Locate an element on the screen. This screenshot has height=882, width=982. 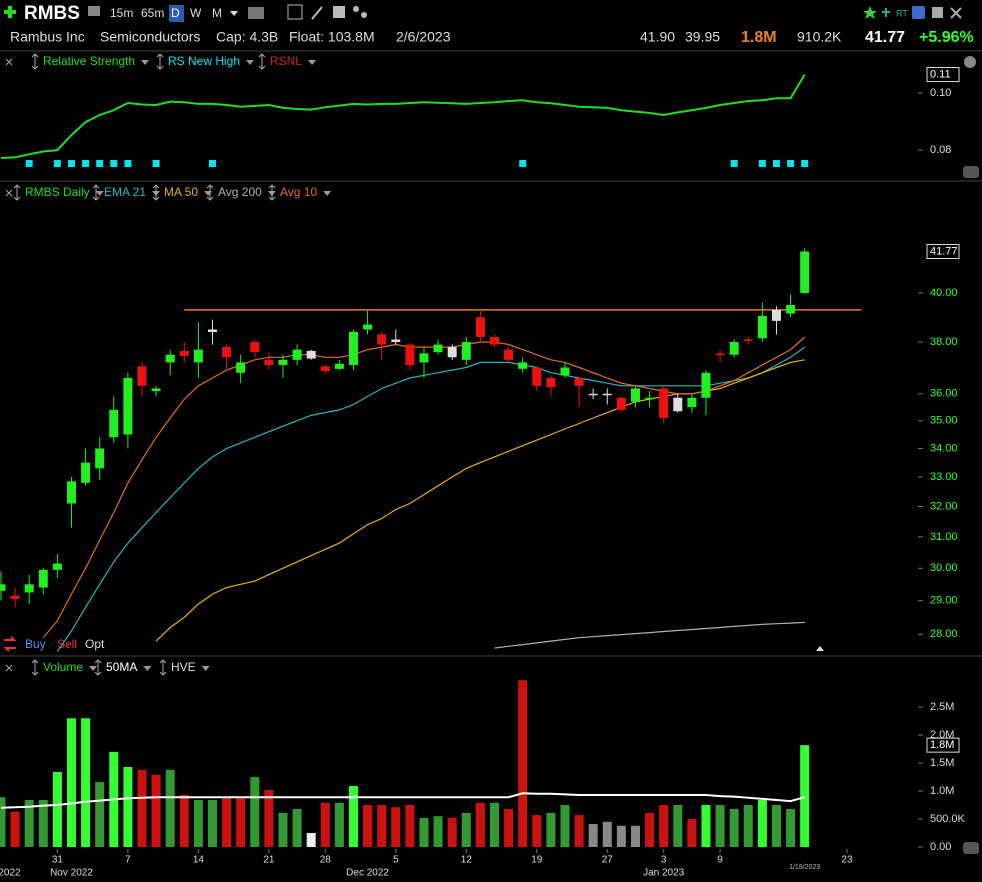
settings-icon is located at coordinates (970, 62).